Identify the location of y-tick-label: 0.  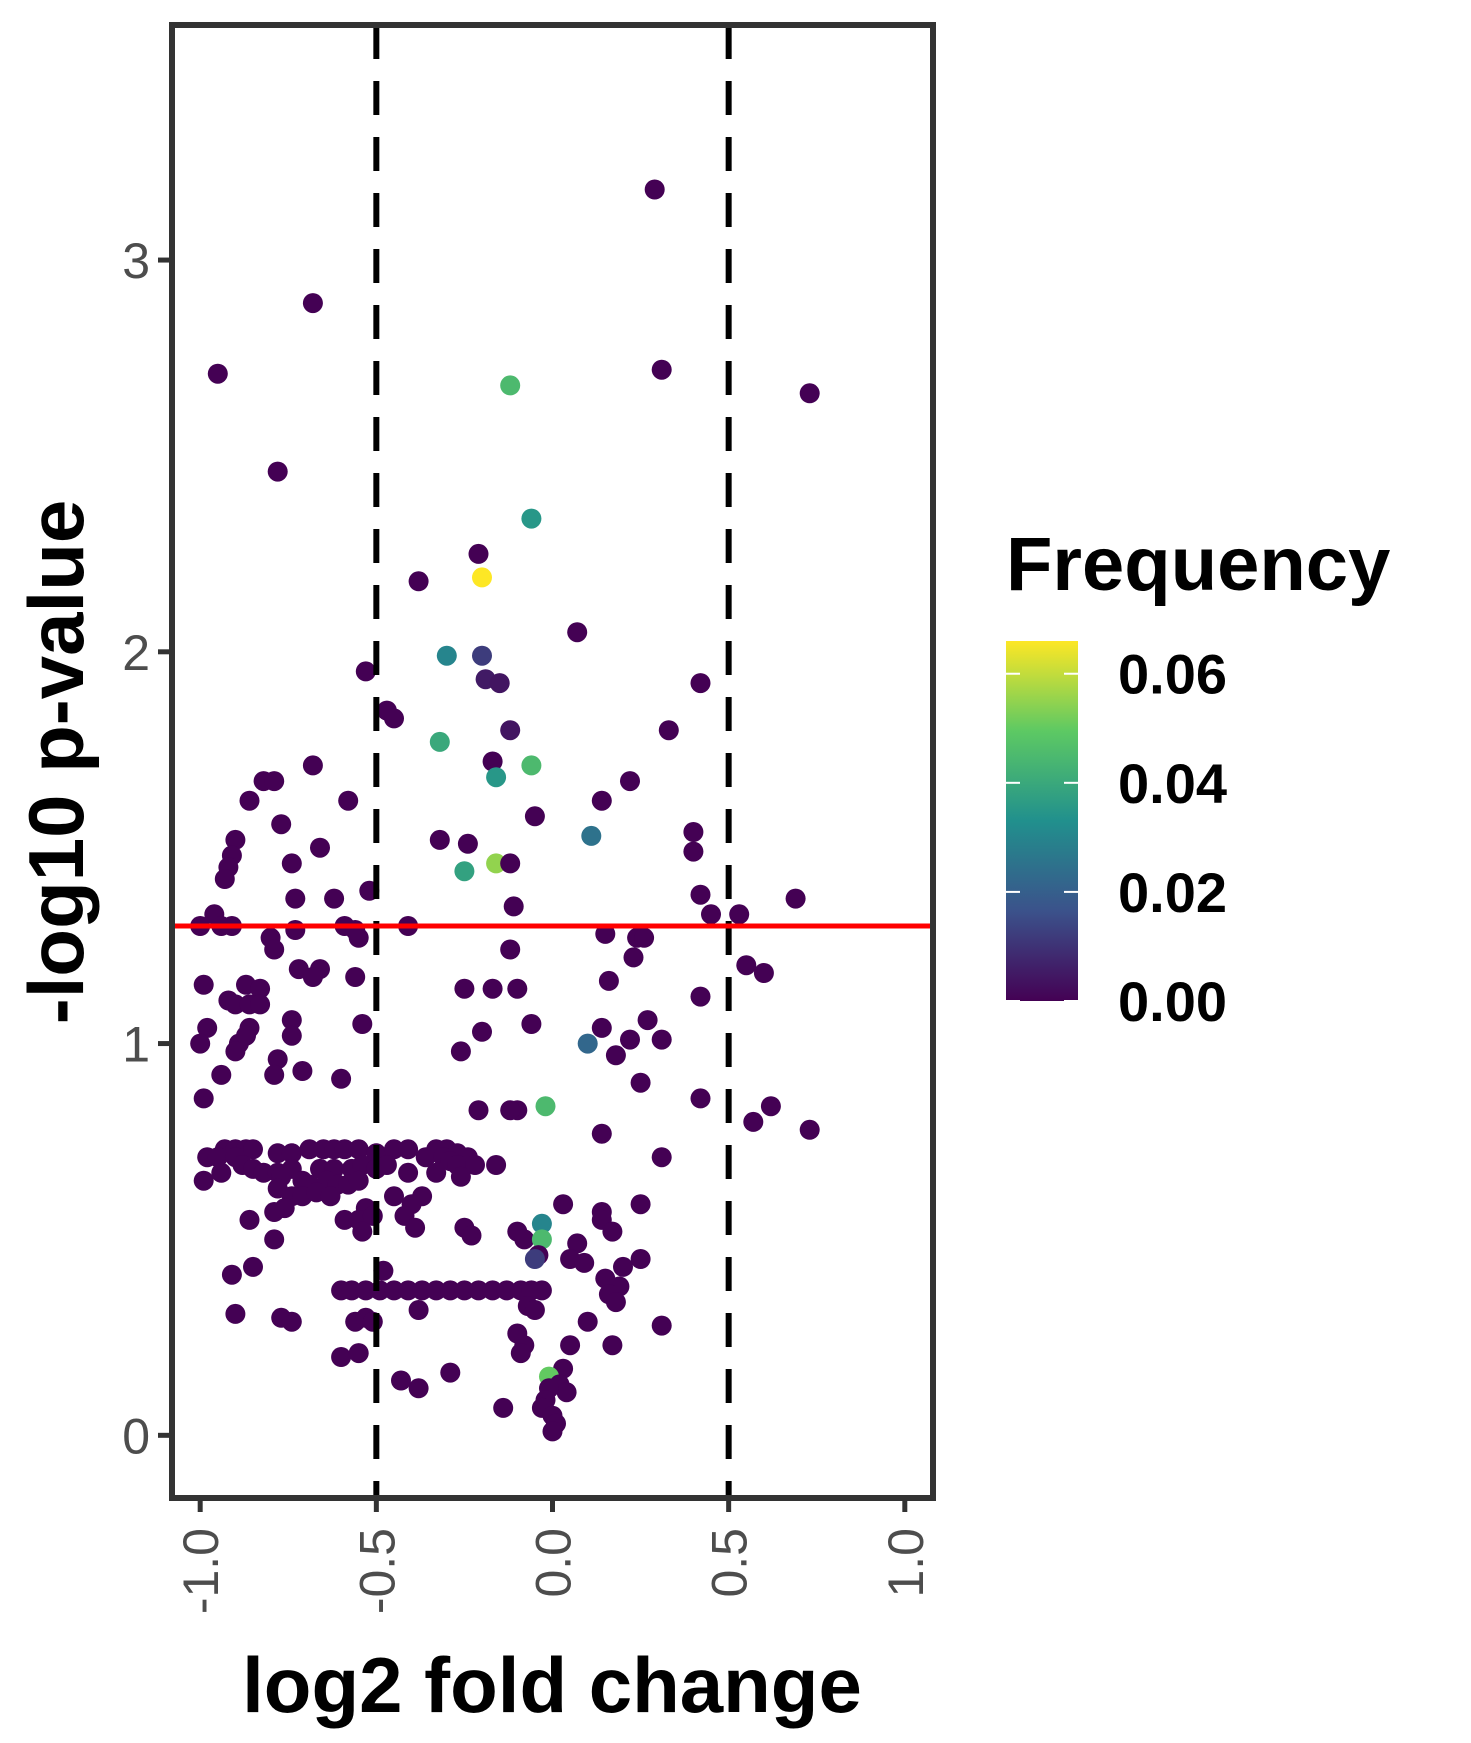
(136, 1436).